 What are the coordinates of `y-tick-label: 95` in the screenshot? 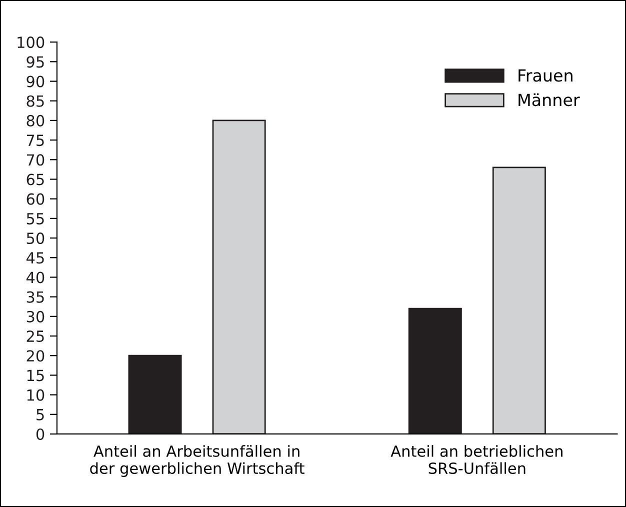 It's located at (35, 62).